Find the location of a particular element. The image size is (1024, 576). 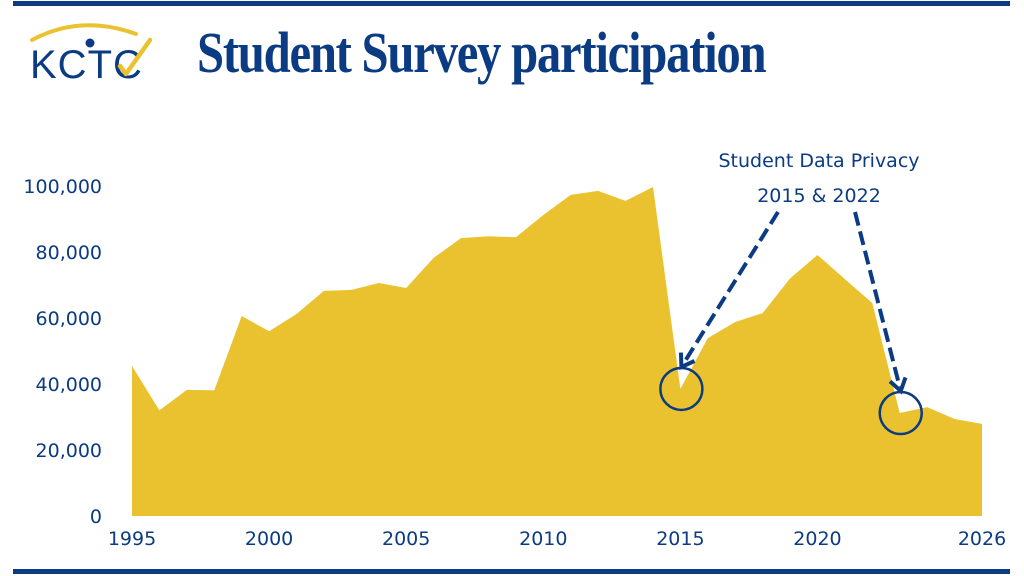

page-title: Student Survey participation is located at coordinates (482, 52).